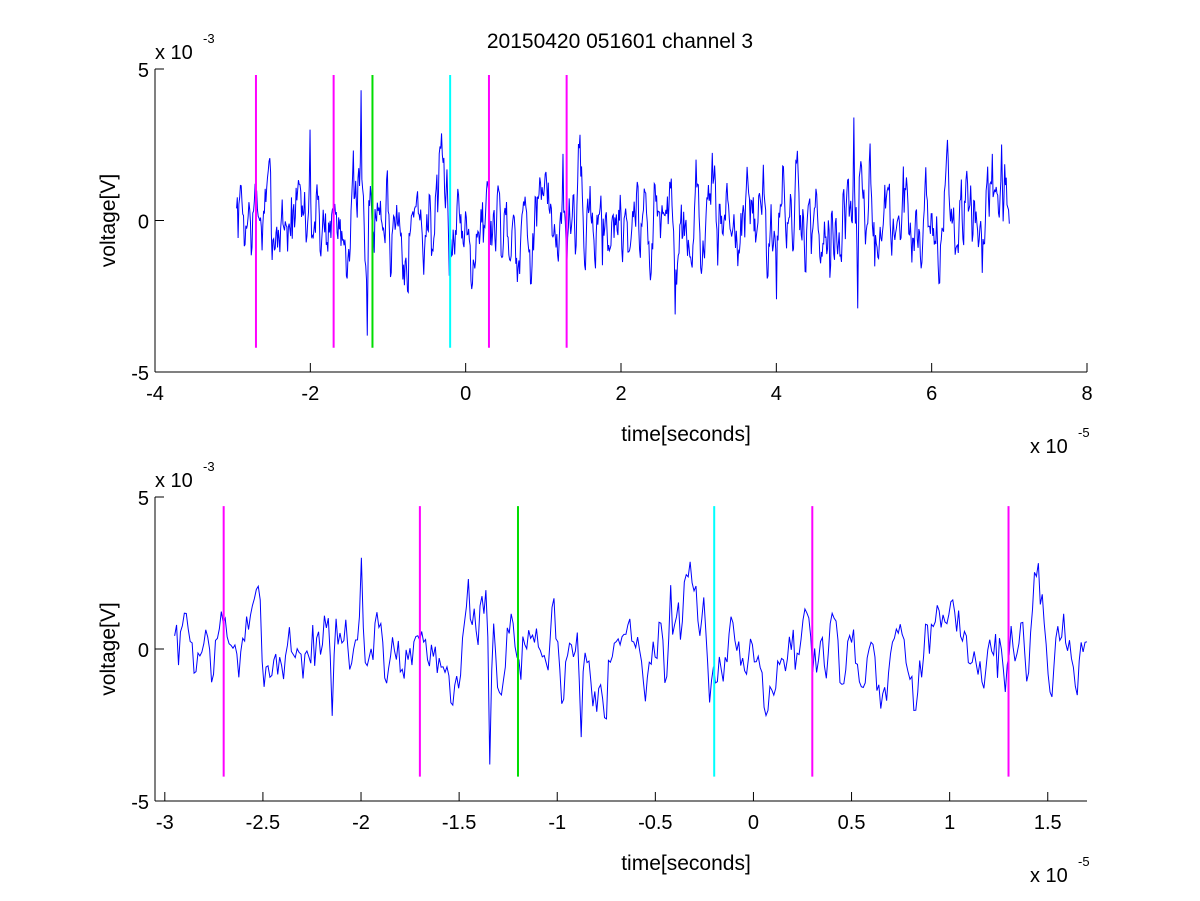 Image resolution: width=1200 pixels, height=901 pixels. I want to click on x-tick-label: 4, so click(776, 394).